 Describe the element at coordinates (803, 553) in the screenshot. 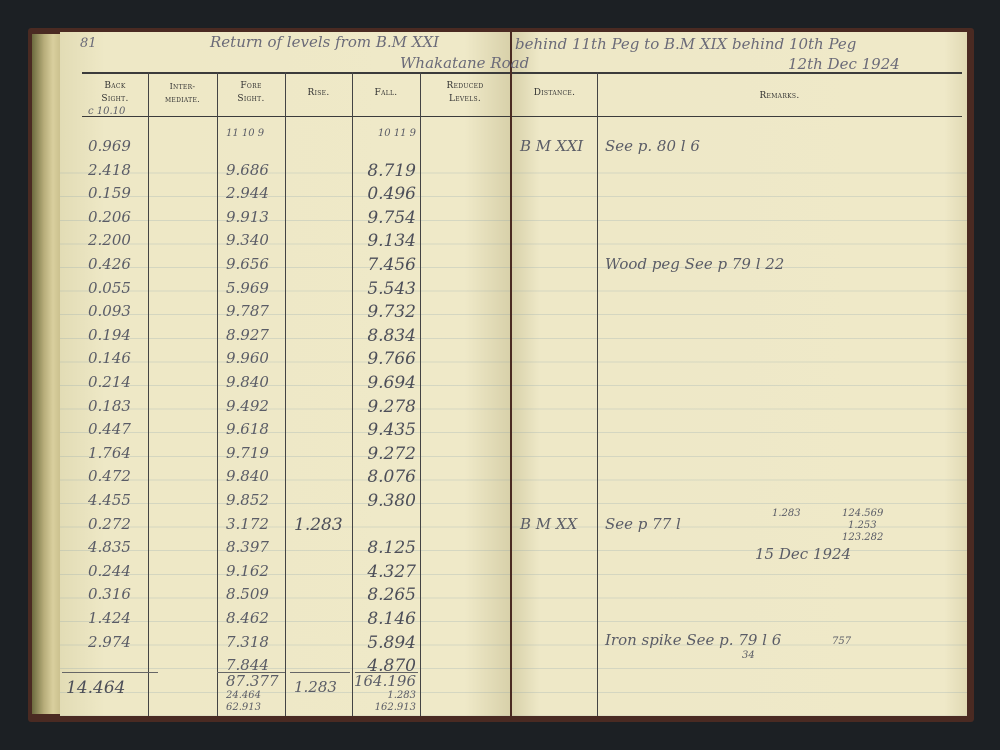

I see `remark-date: 15 Dec 1924` at that location.